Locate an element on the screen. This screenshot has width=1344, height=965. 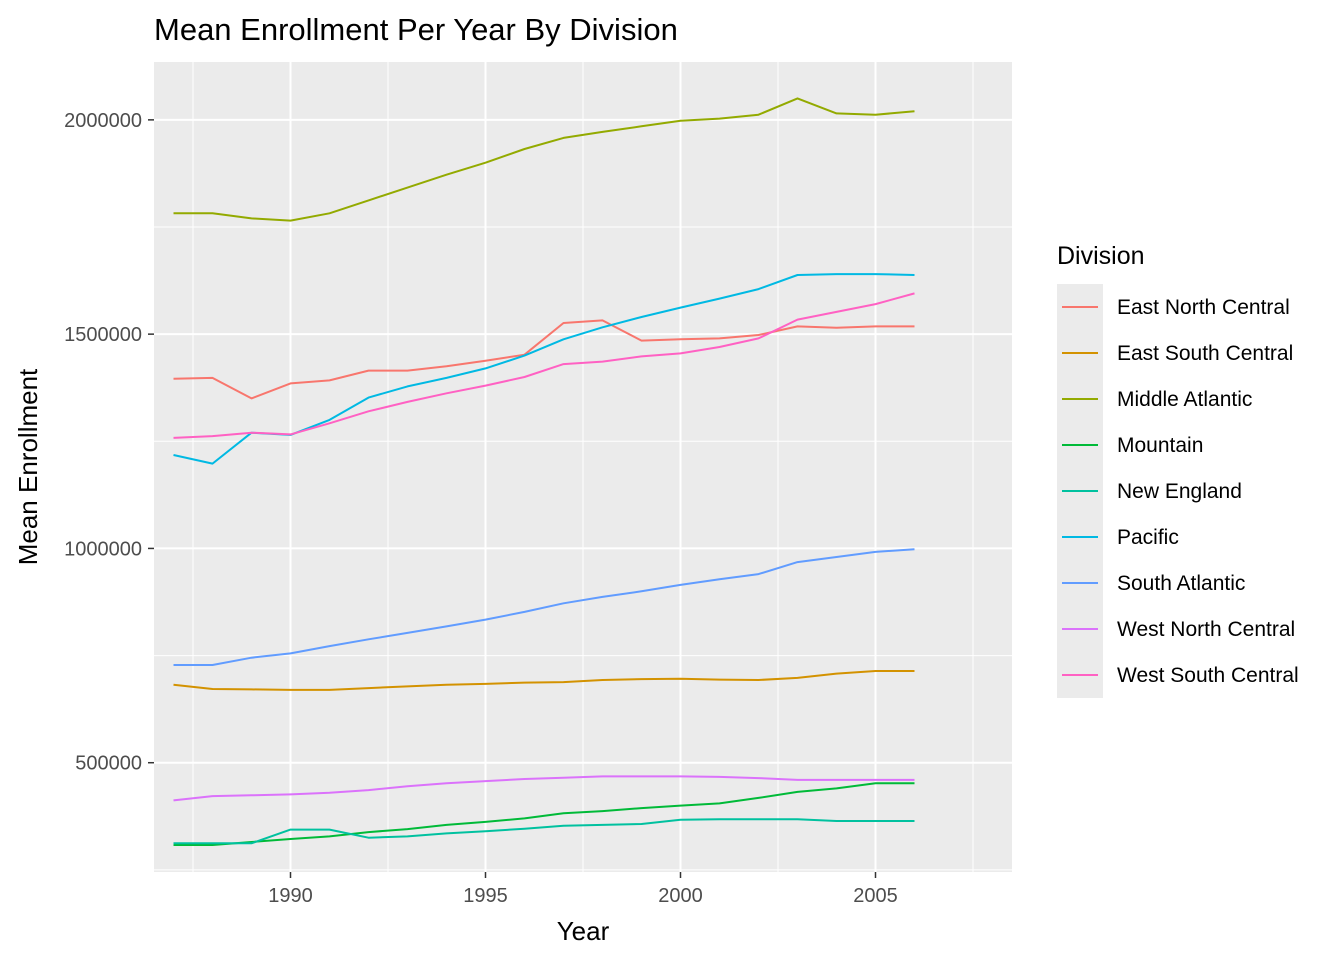
y-tick-label: 500000 is located at coordinates (108, 764).